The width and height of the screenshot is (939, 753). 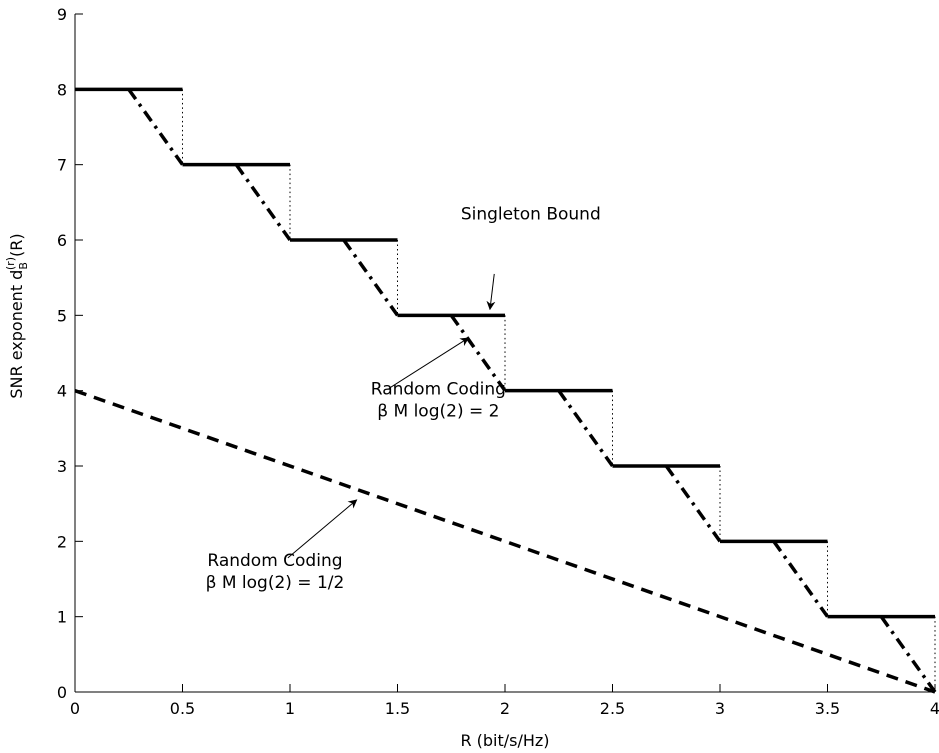 I want to click on x-tick-label: 1.5, so click(x=397, y=708).